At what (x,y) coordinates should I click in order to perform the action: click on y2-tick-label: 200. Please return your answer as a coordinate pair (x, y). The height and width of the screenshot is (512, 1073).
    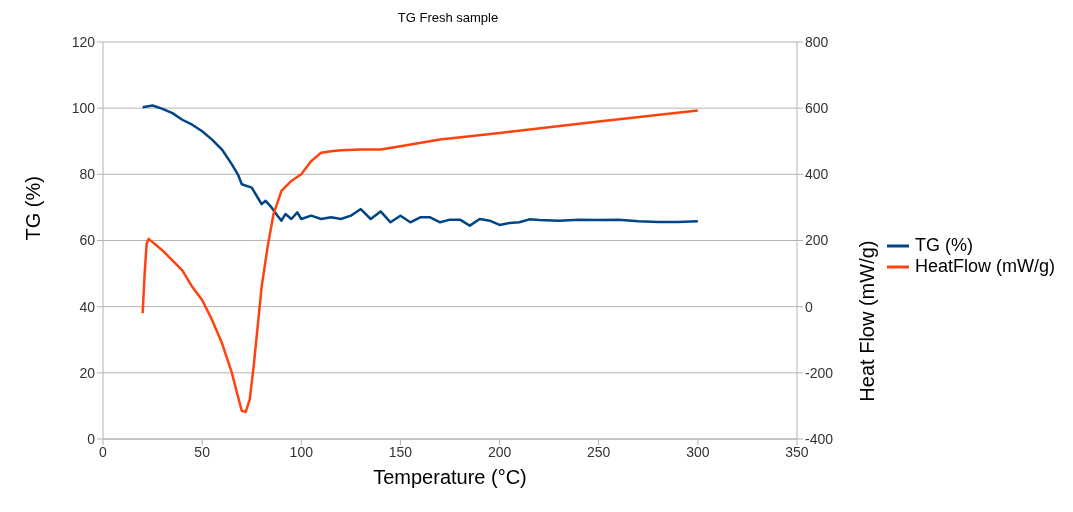
    Looking at the image, I should click on (816, 240).